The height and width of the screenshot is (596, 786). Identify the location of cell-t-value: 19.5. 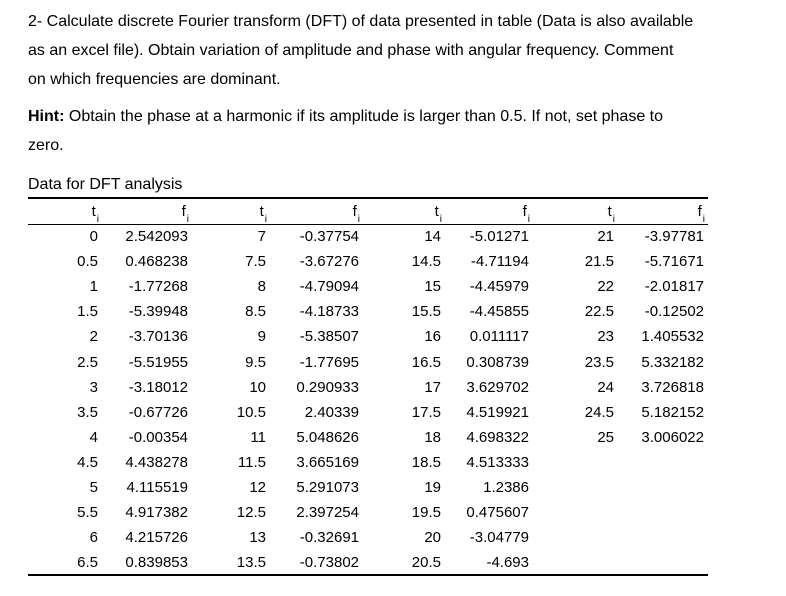
(426, 513).